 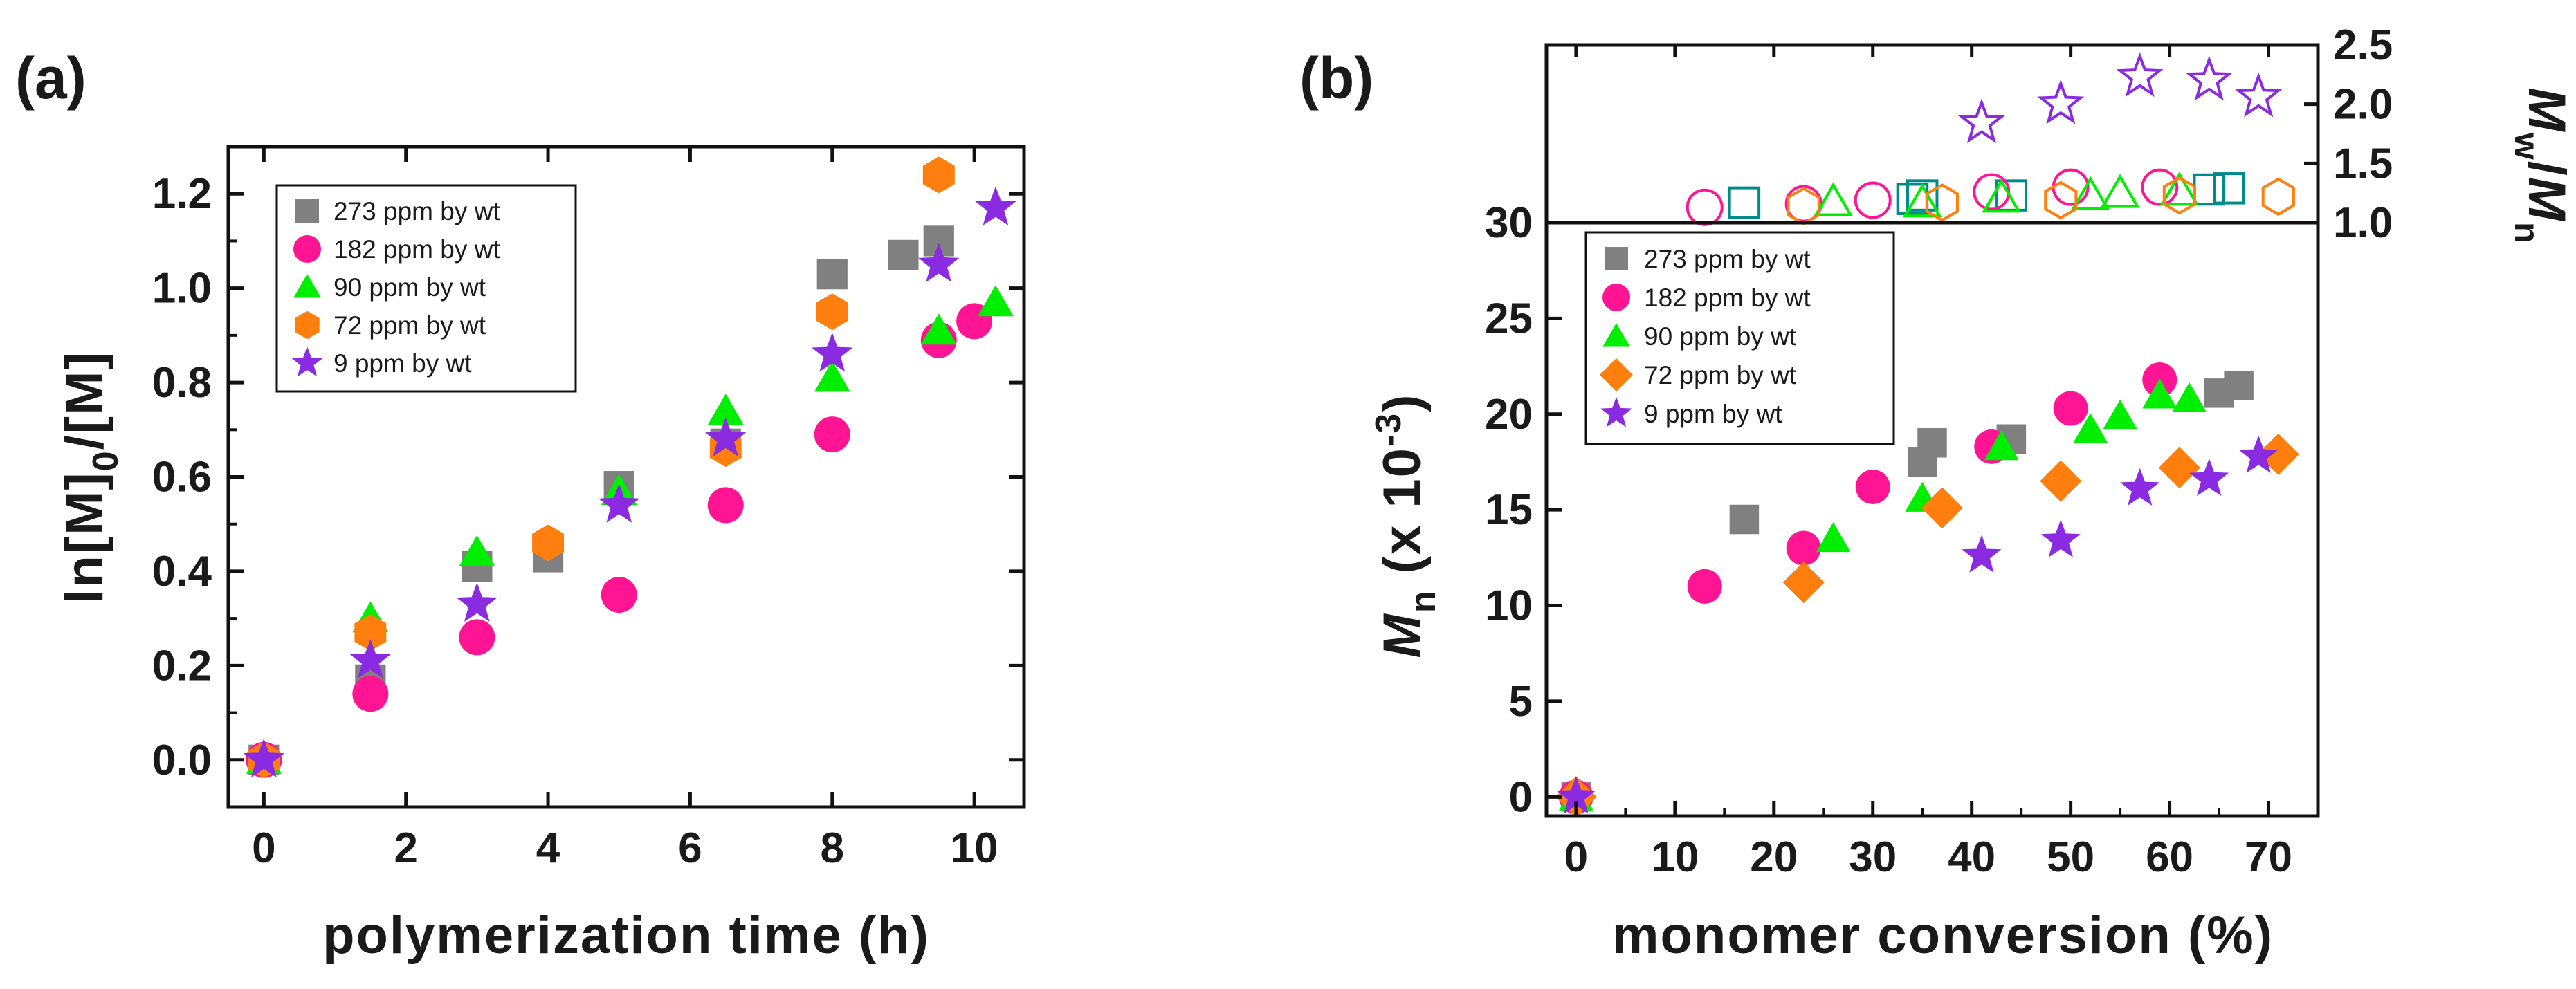 What do you see at coordinates (2527, 146) in the screenshot?
I see `chart-b-upper-ylabel-s1: w` at bounding box center [2527, 146].